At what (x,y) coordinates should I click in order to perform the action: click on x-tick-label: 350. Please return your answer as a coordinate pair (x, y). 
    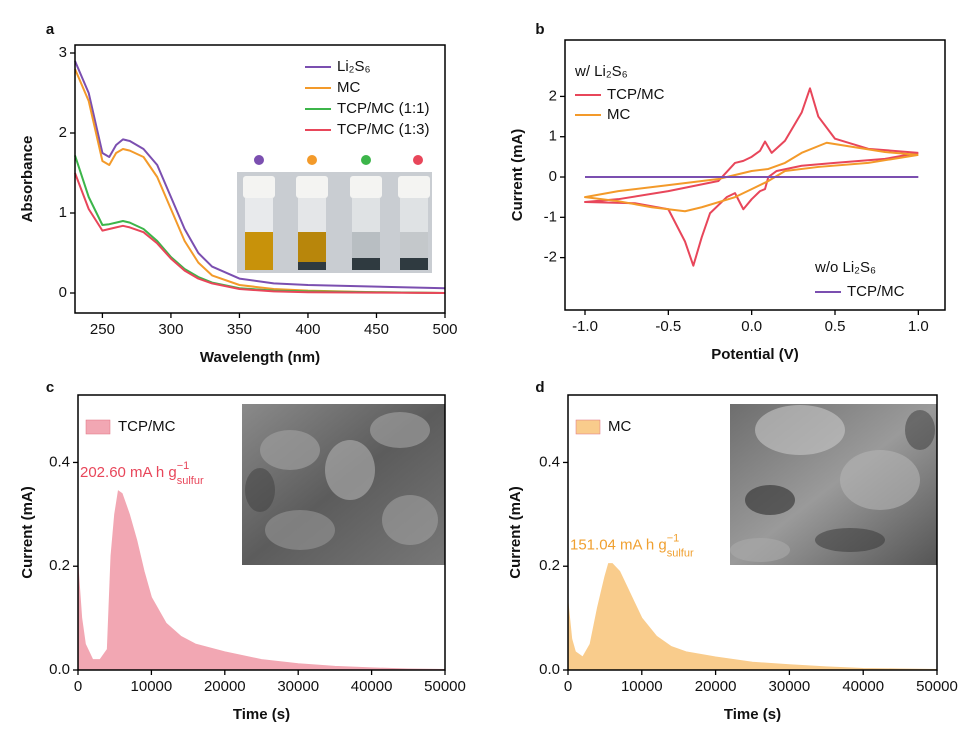
    Looking at the image, I should click on (239, 329).